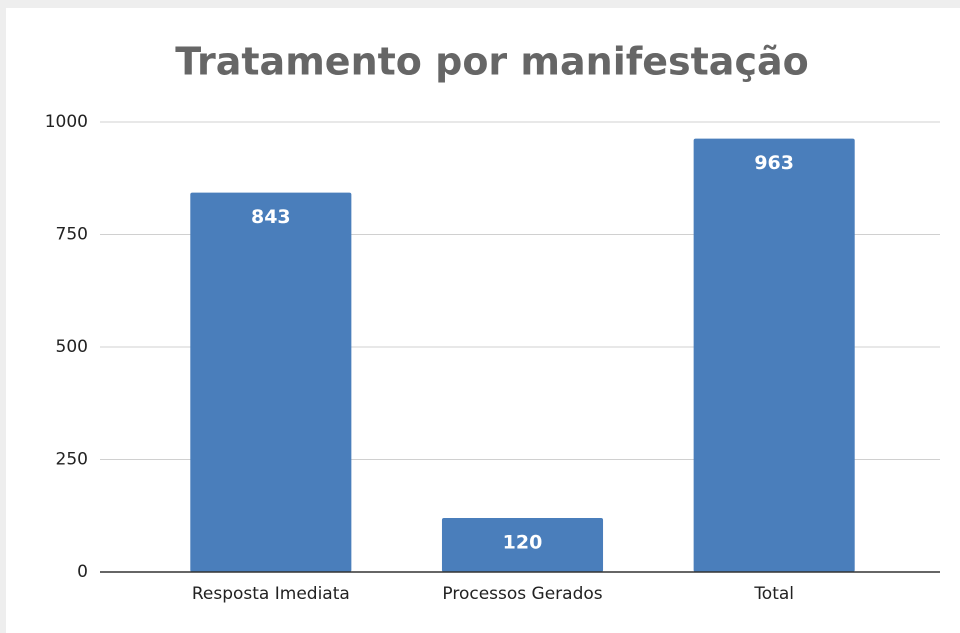 This screenshot has height=633, width=960. What do you see at coordinates (72, 235) in the screenshot?
I see `y-tick-label: 750` at bounding box center [72, 235].